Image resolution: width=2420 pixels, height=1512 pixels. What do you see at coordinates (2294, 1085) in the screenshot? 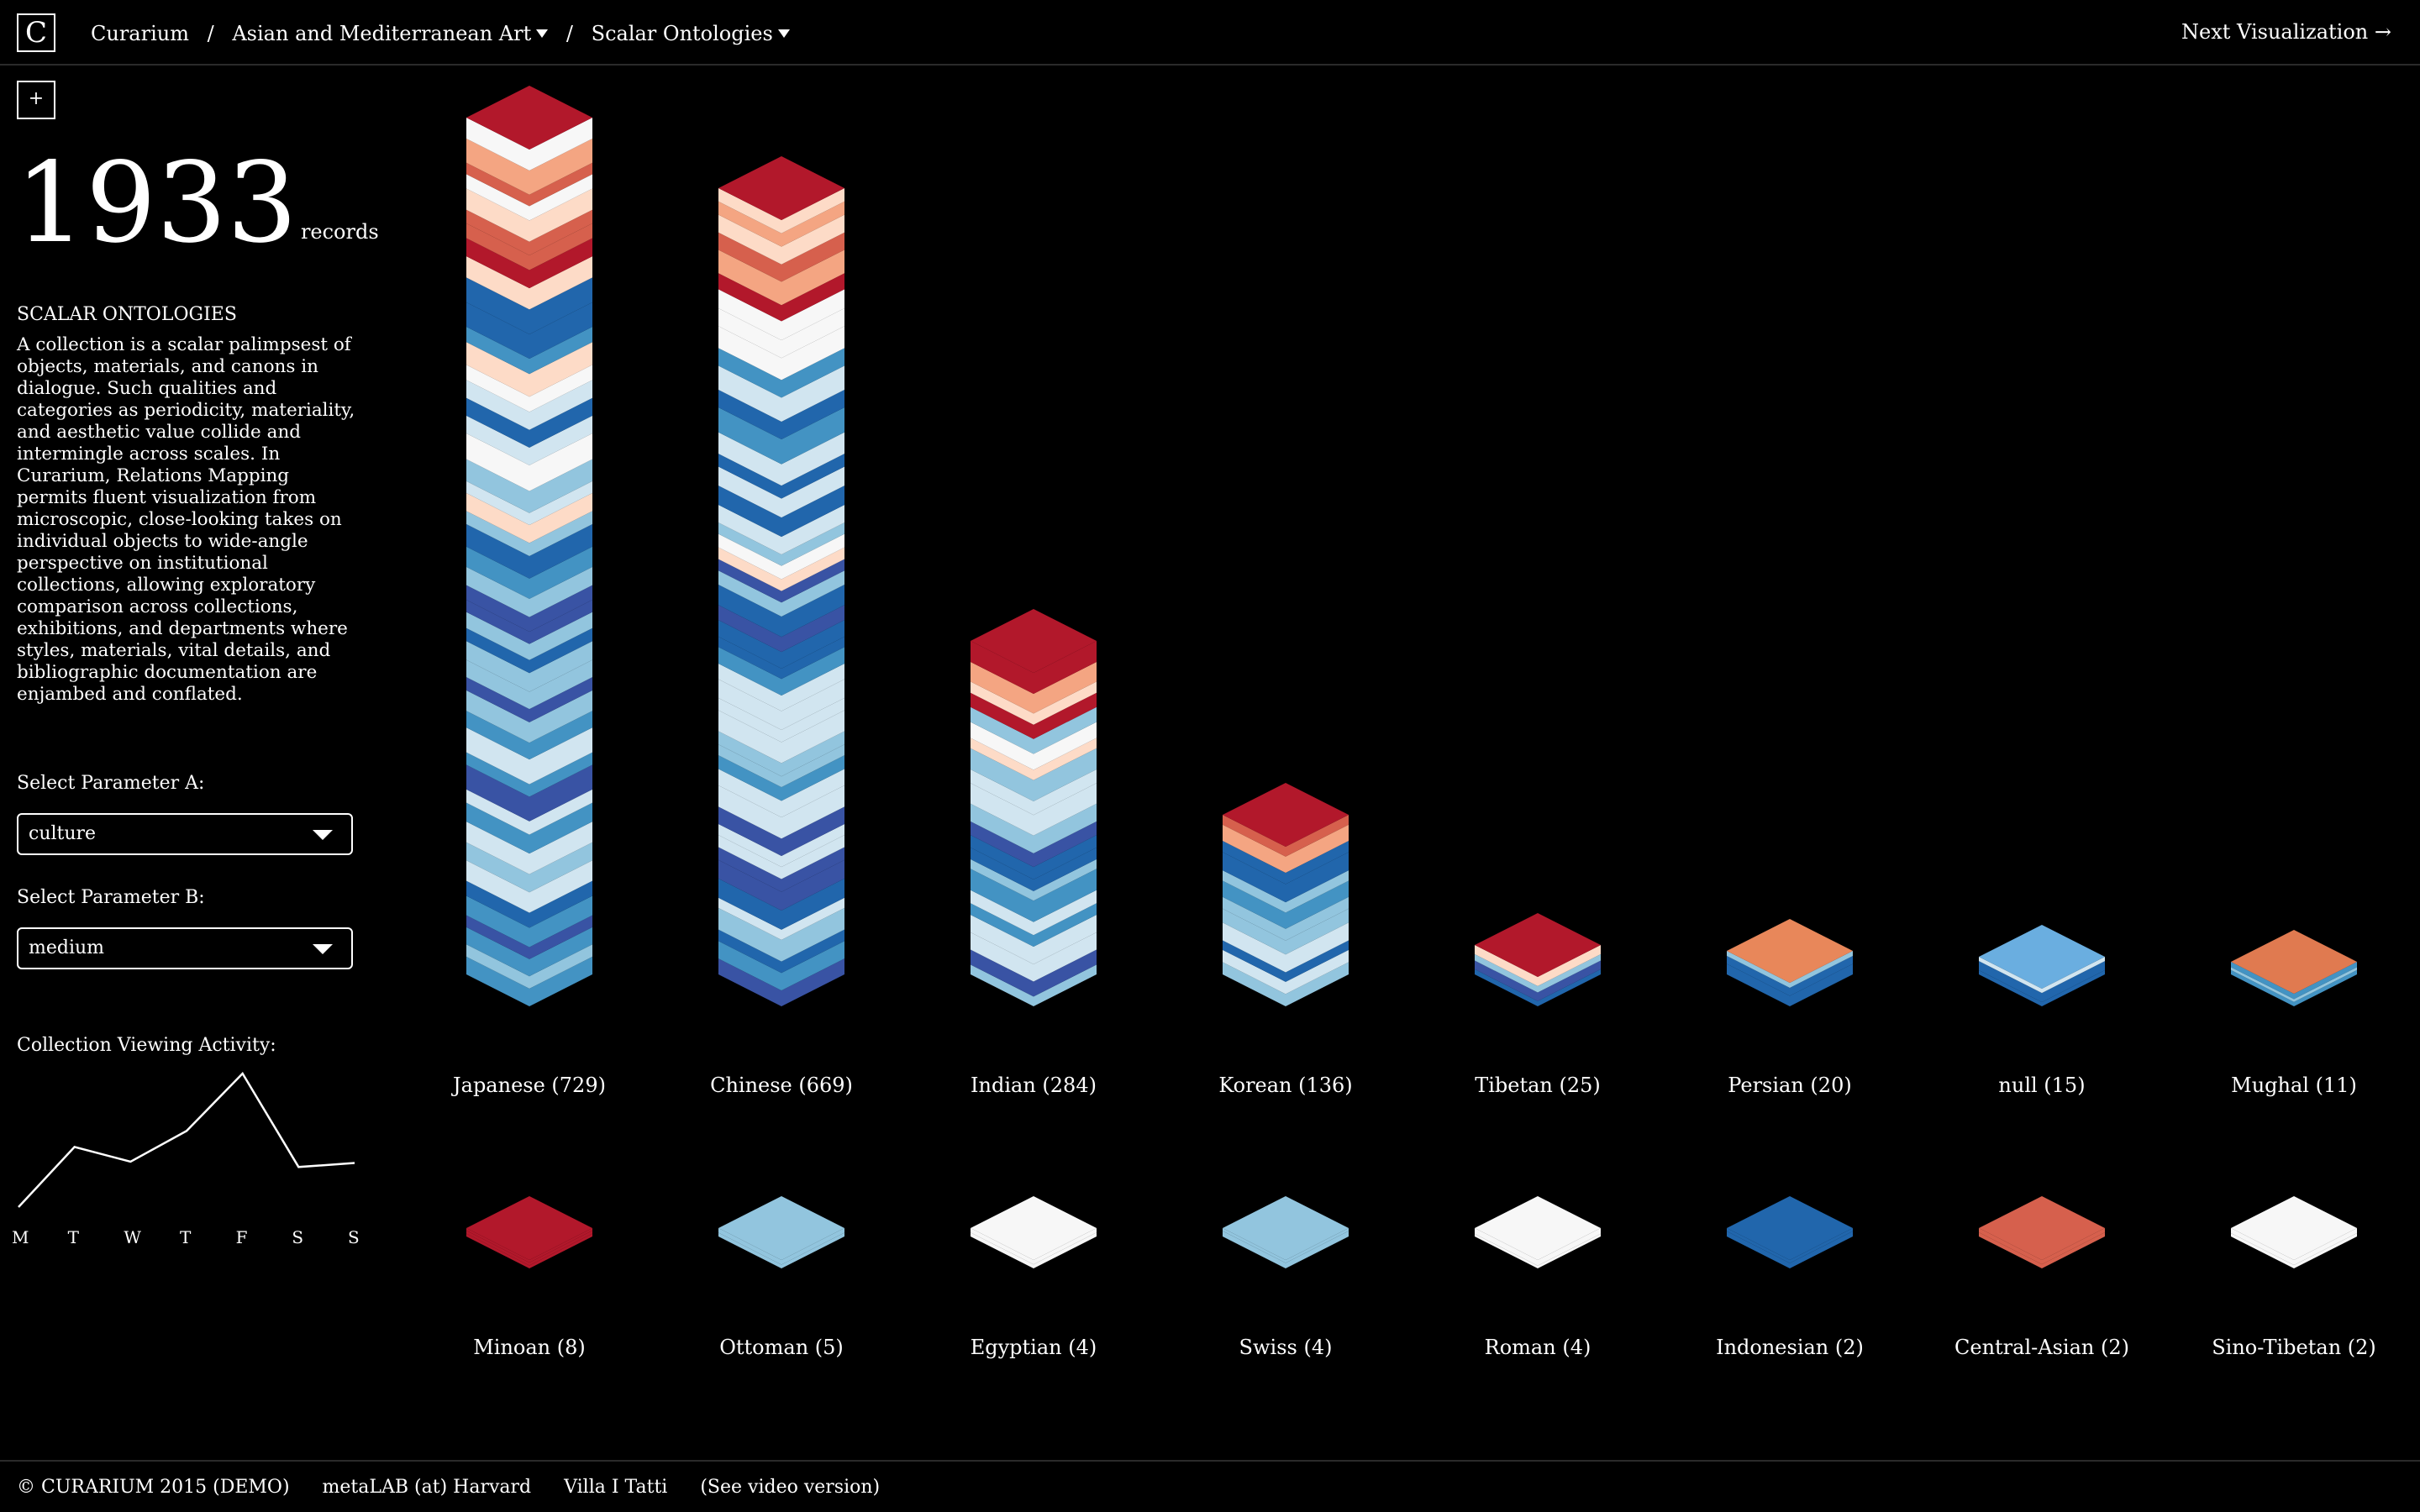
I see `category-label: Mughal (11)` at bounding box center [2294, 1085].